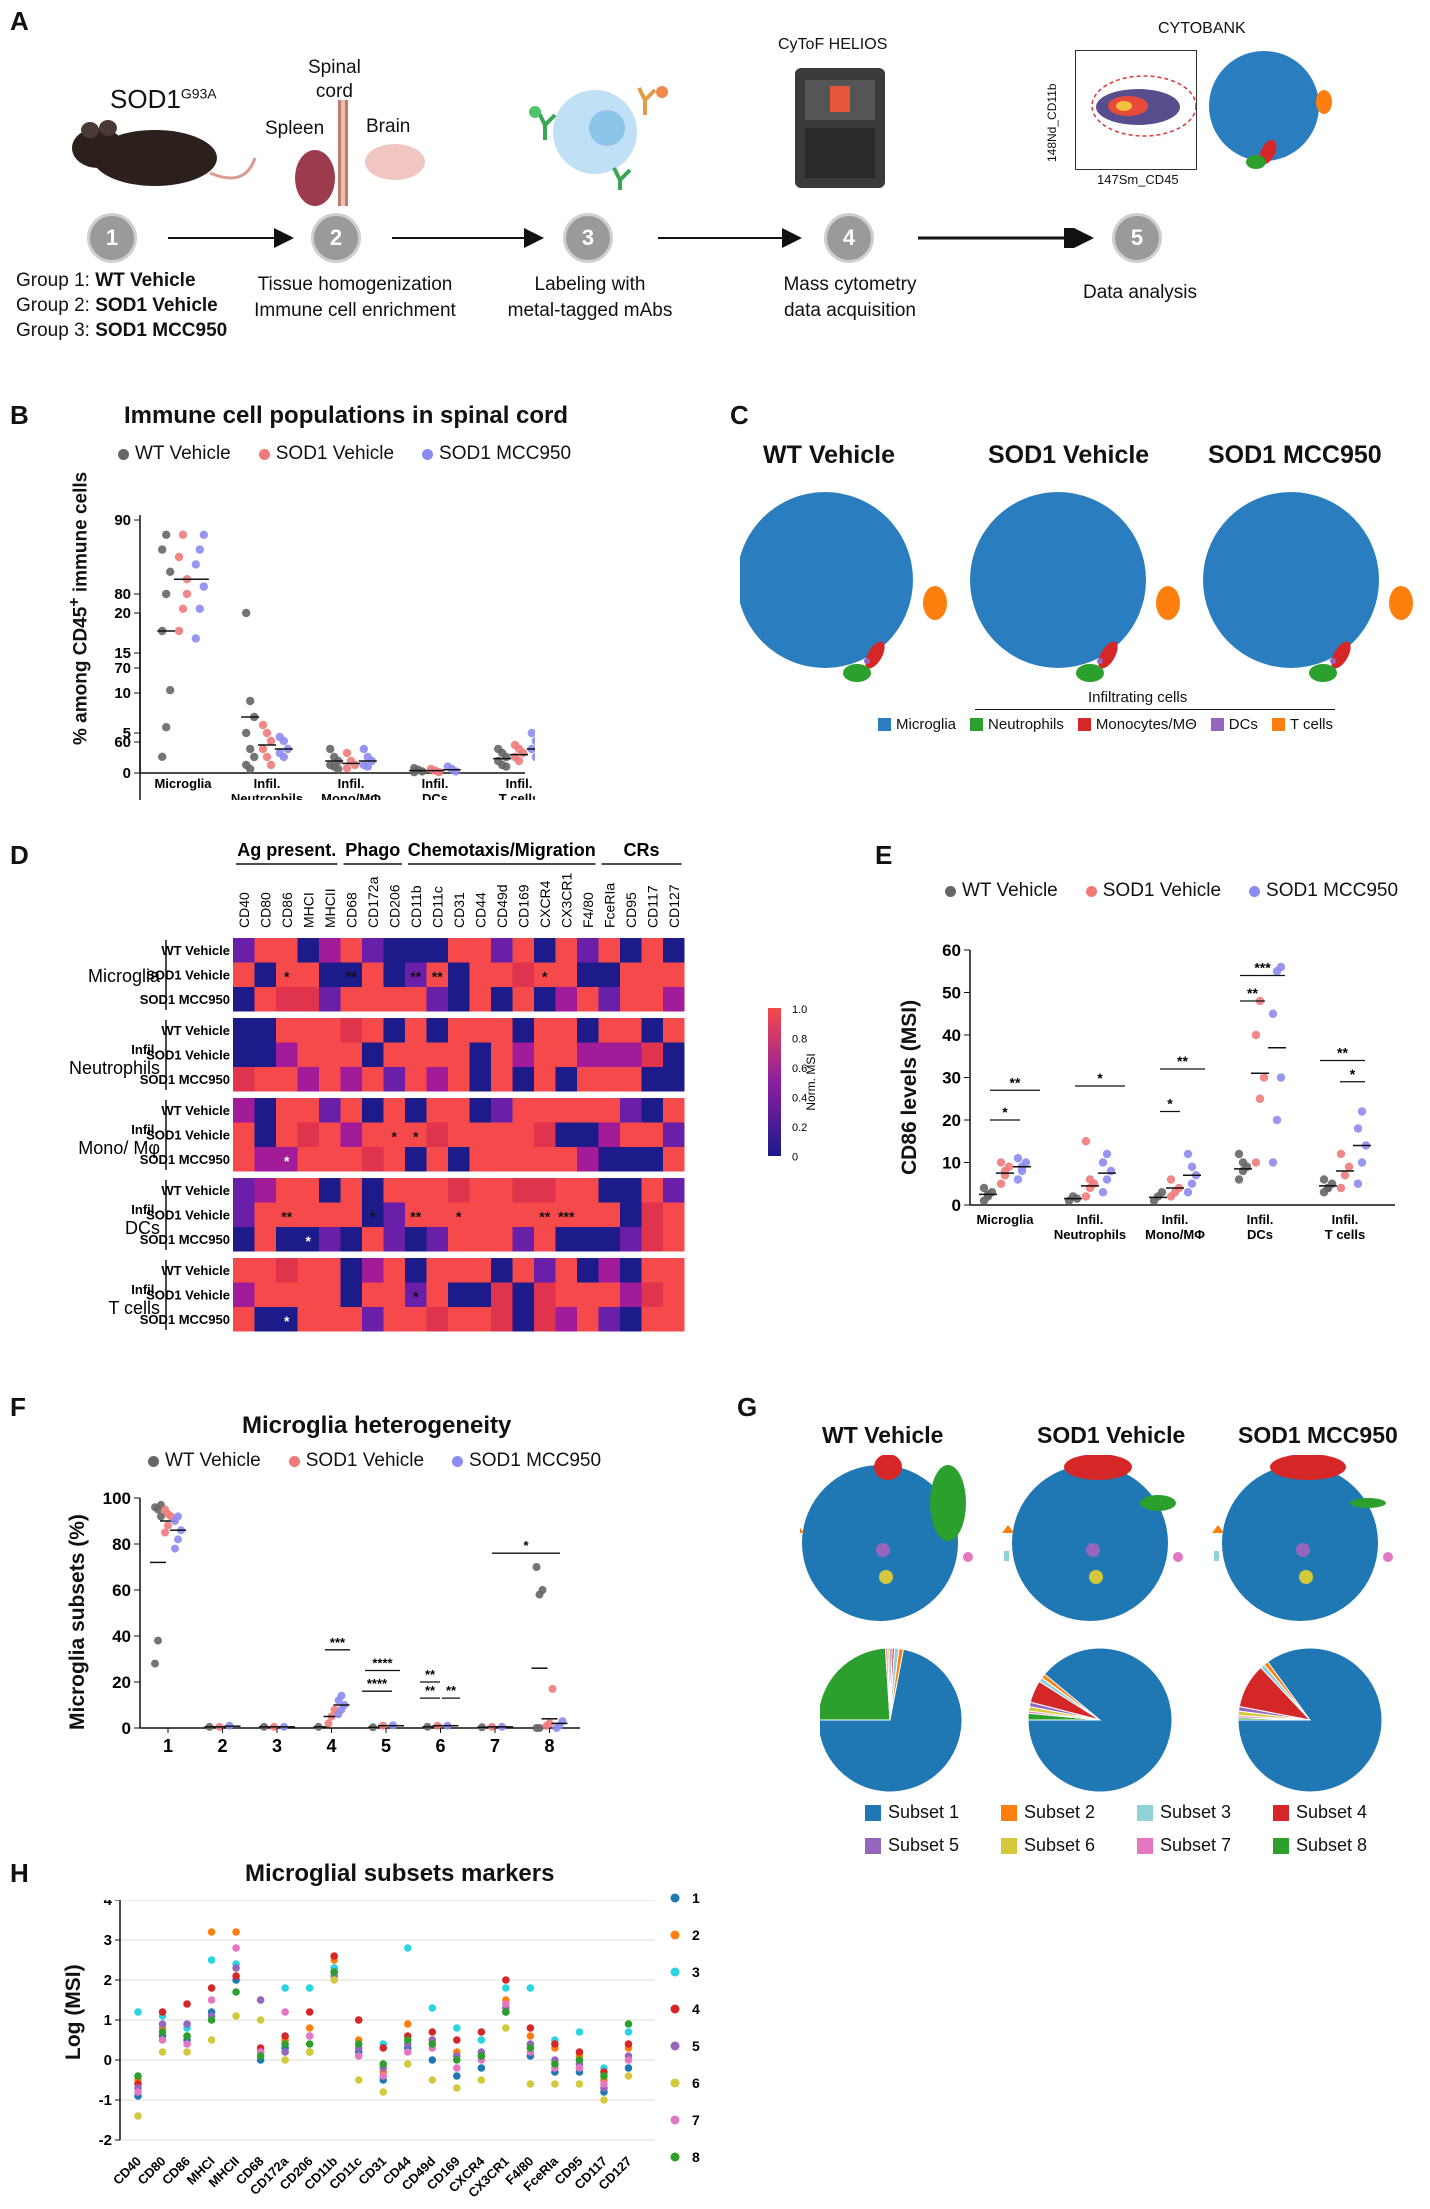 Image resolution: width=1430 pixels, height=2209 pixels. I want to click on step-5-caption: Data analysis, so click(1140, 292).